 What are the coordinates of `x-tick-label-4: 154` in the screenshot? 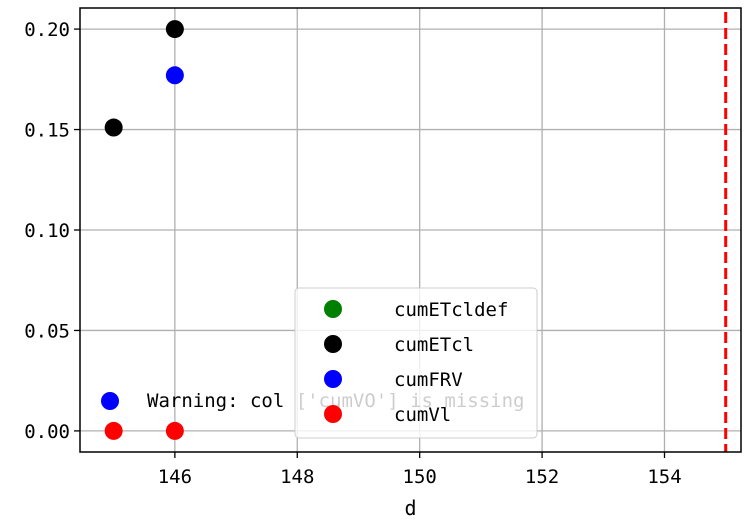 It's located at (664, 477).